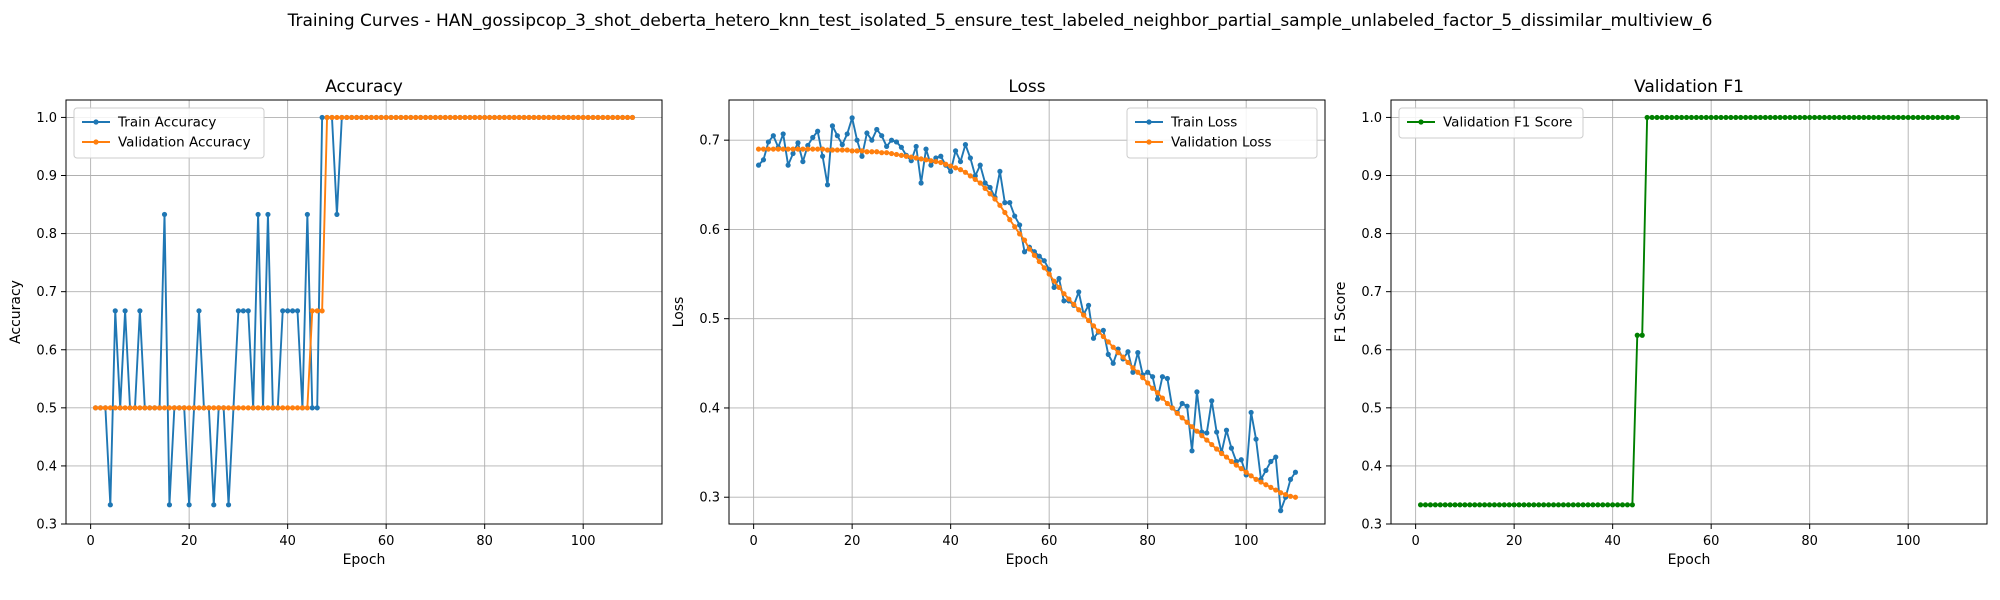 Image resolution: width=2000 pixels, height=600 pixels. What do you see at coordinates (950, 541) in the screenshot?
I see `x-tick-label: 40` at bounding box center [950, 541].